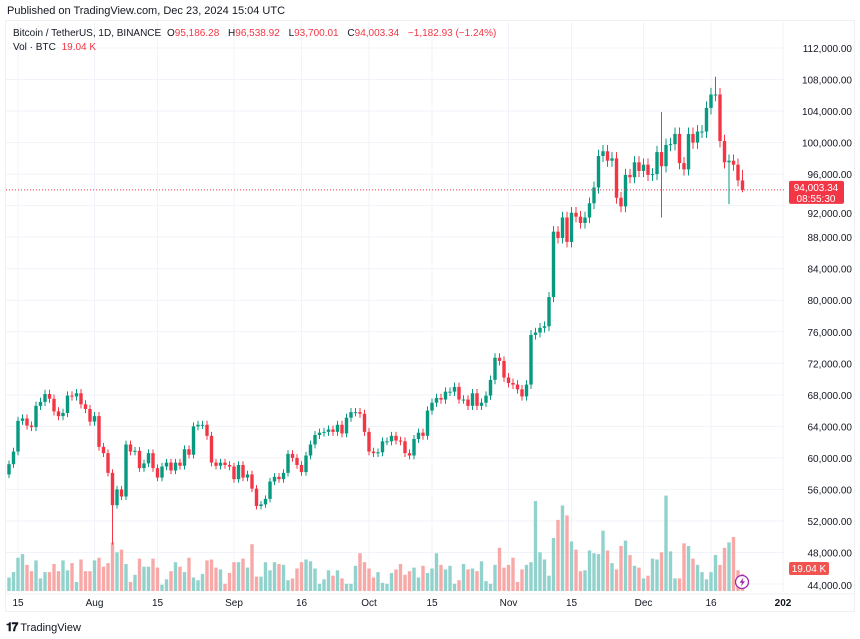 The height and width of the screenshot is (639, 860). What do you see at coordinates (34, 47) in the screenshot?
I see `volume-label: Vol · BTC` at bounding box center [34, 47].